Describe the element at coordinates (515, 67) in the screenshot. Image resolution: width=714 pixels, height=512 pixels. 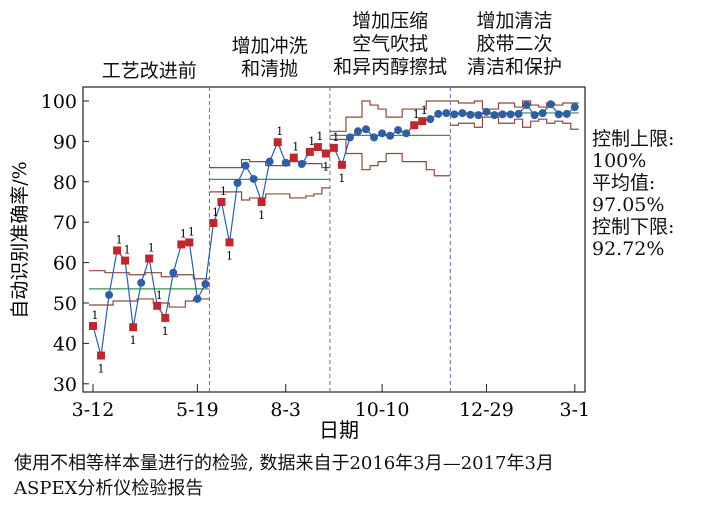
I see `phase-label: 清洁和保护` at that location.